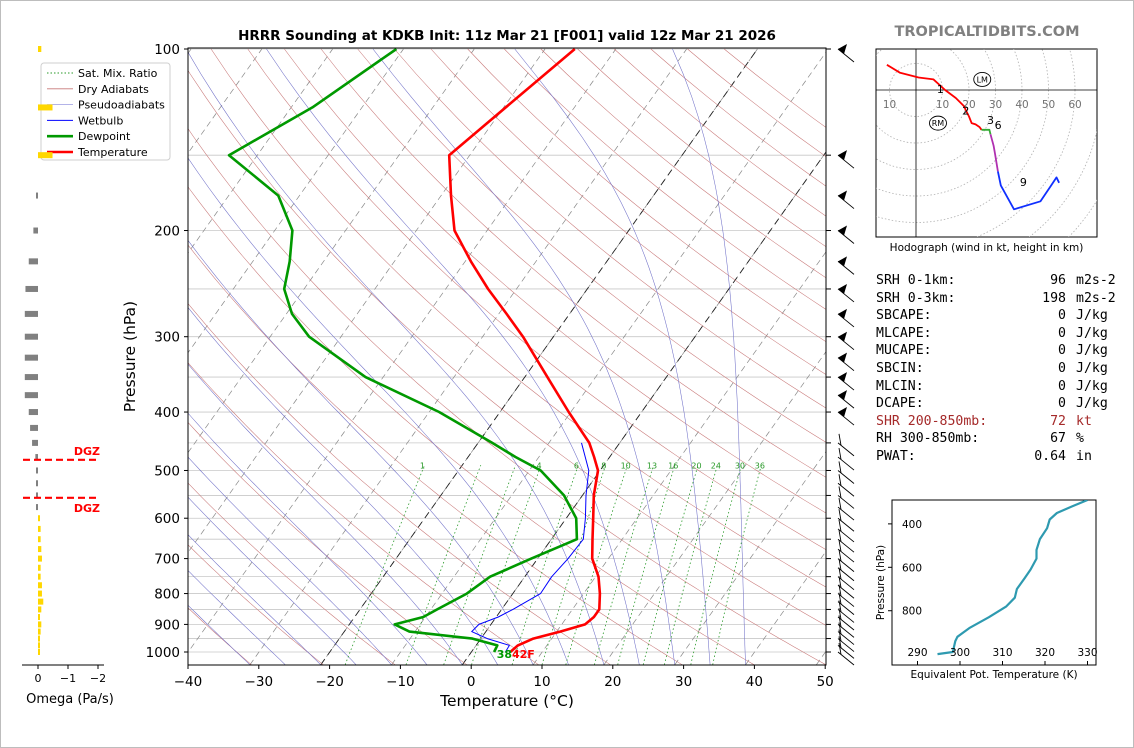 Image resolution: width=1134 pixels, height=748 pixels. Describe the element at coordinates (825, 682) in the screenshot. I see `temp-tick-label: 50` at that location.